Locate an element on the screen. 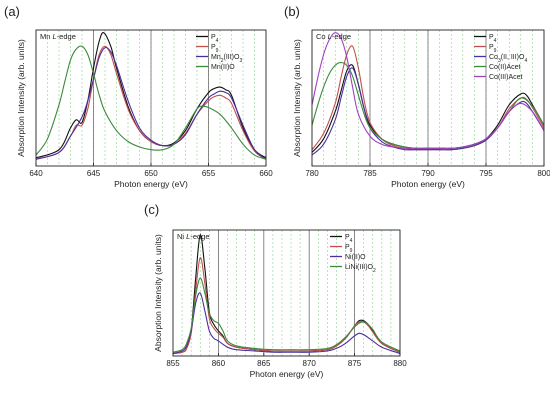 This screenshot has height=400, width=550. x-tick-label: 790 is located at coordinates (428, 173).